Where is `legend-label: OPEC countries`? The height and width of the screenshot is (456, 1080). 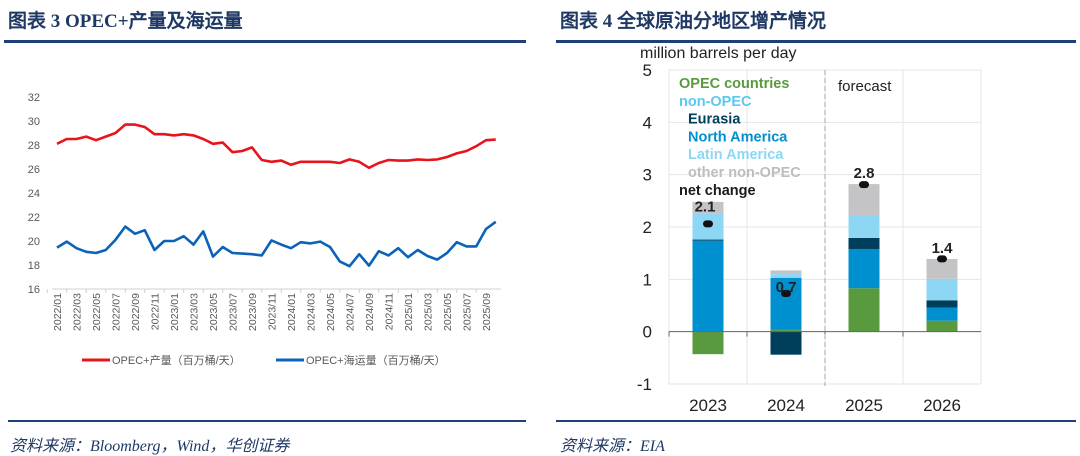
legend-label: OPEC countries is located at coordinates (734, 84).